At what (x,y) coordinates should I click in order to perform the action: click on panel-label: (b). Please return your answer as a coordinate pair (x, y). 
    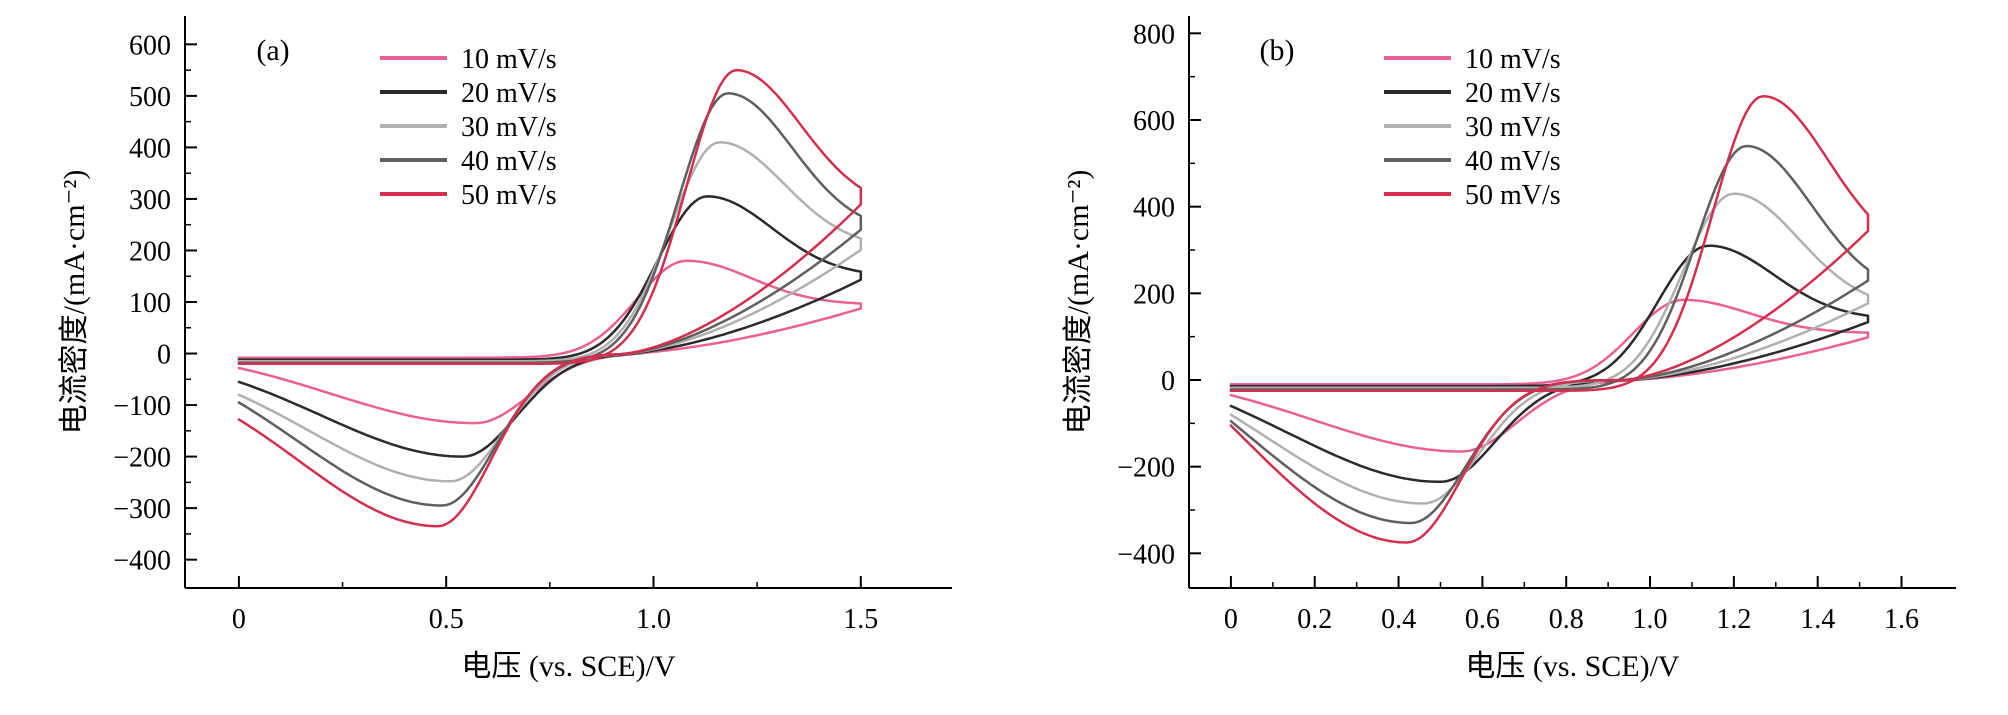
    Looking at the image, I should click on (1277, 50).